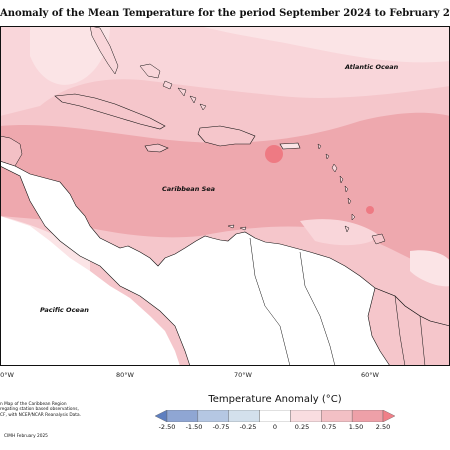 The width and height of the screenshot is (450, 450). I want to click on country-borders, so click(337, 301).